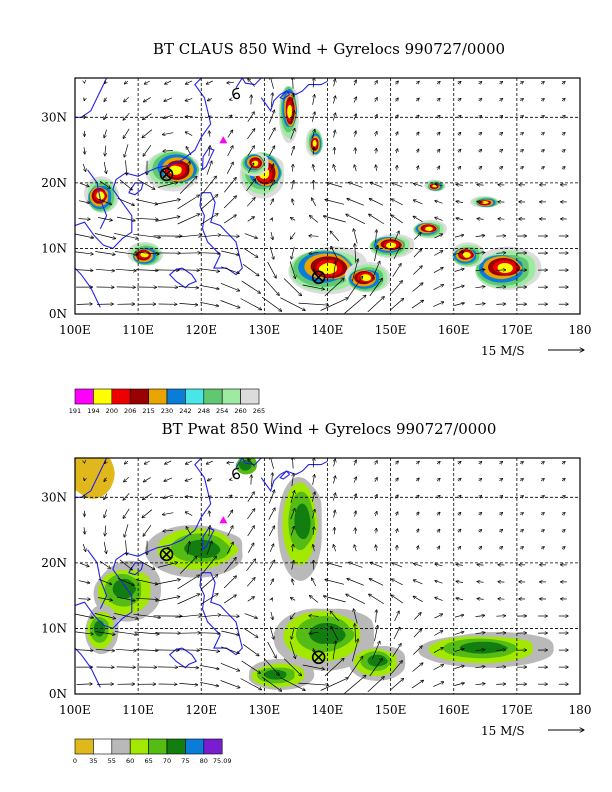  What do you see at coordinates (130, 411) in the screenshot?
I see `colorbar-label: 206` at bounding box center [130, 411].